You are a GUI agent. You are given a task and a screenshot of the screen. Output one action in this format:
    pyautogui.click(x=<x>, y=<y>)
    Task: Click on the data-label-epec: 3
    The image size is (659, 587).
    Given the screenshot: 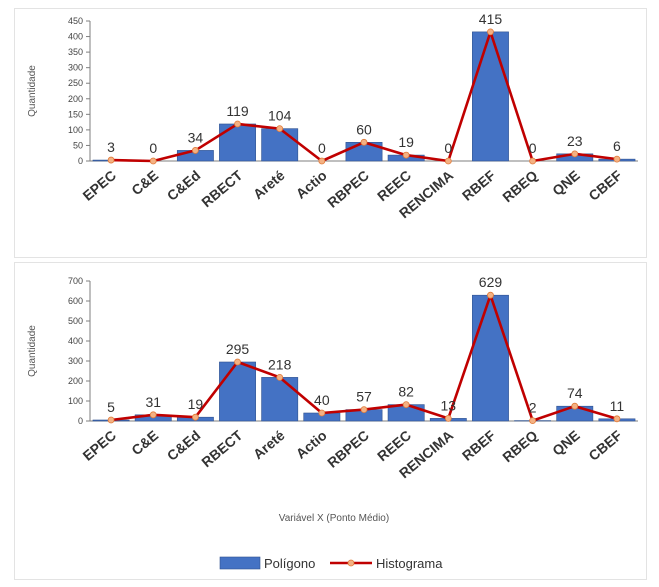 What is the action you would take?
    pyautogui.click(x=111, y=147)
    